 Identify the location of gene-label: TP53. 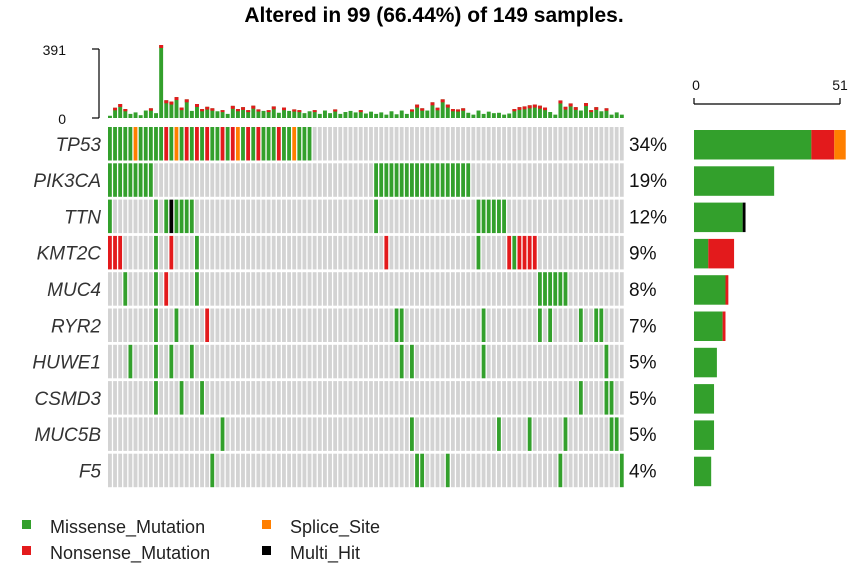
(79, 145).